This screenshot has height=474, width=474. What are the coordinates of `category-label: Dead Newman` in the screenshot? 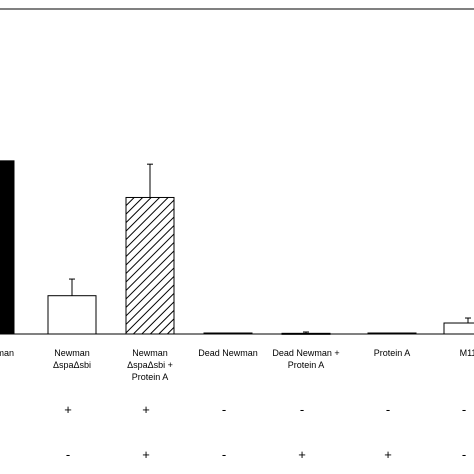 It's located at (228, 353).